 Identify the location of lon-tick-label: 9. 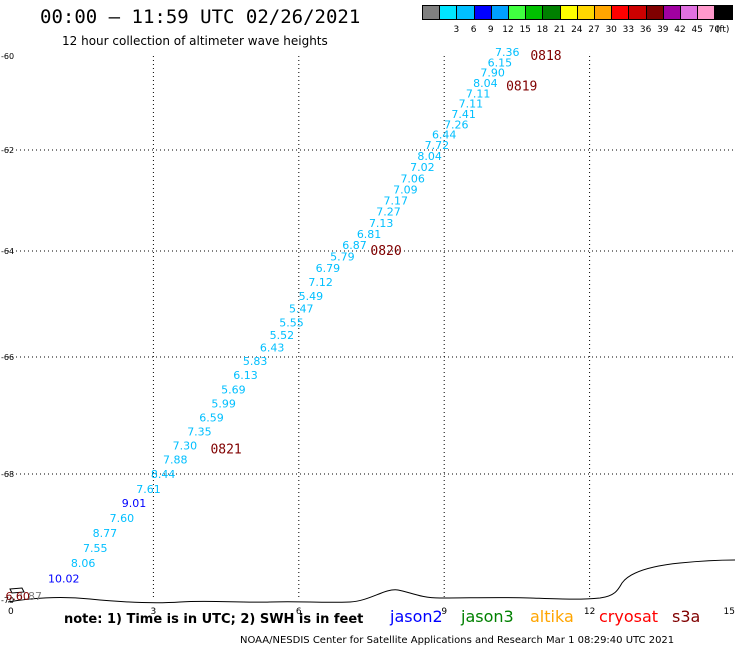
(444, 612).